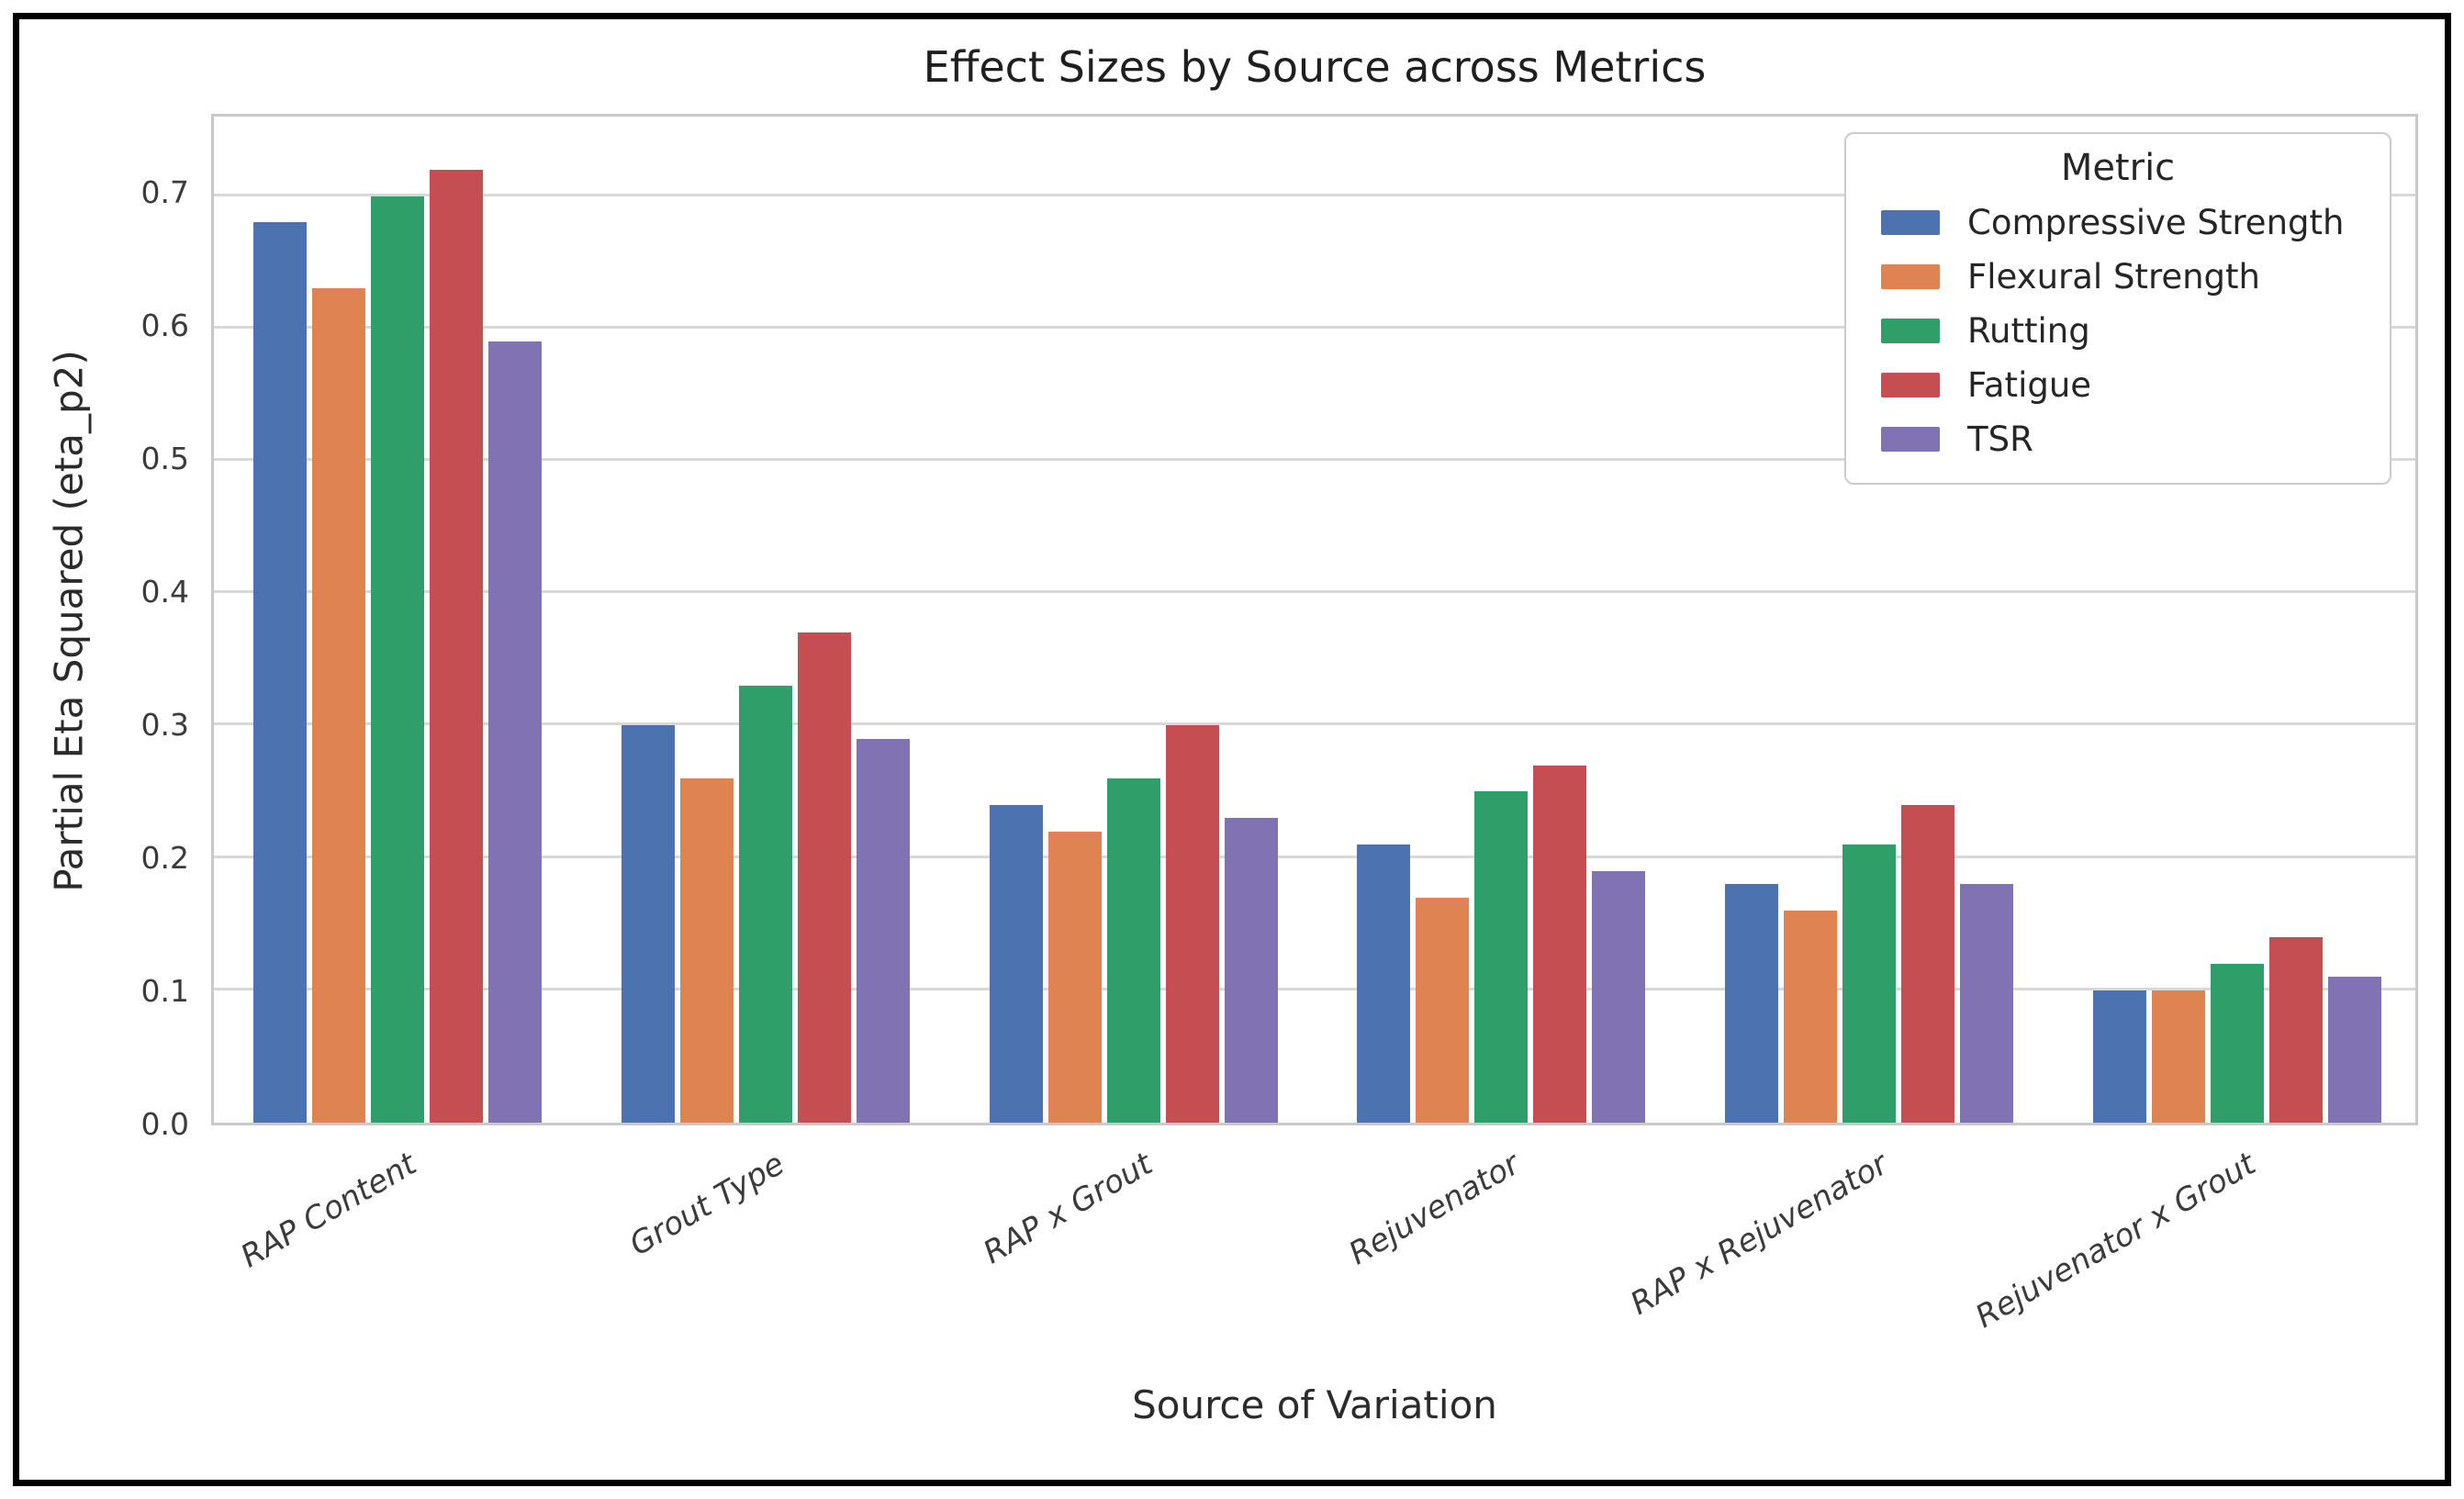 The height and width of the screenshot is (1499, 2464). What do you see at coordinates (766, 620) in the screenshot?
I see `bar-group-grout-type` at bounding box center [766, 620].